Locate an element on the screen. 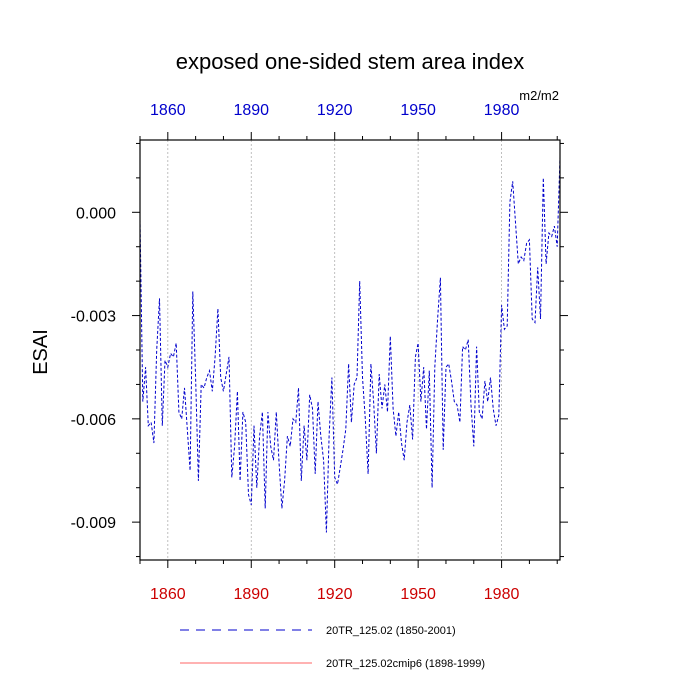 This screenshot has height=700, width=700. y-tick-label: -0.003 is located at coordinates (93, 317).